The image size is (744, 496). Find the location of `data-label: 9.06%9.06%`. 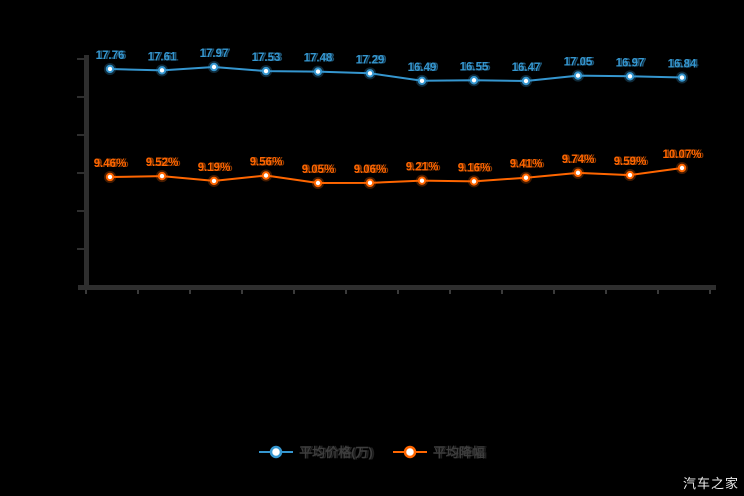

data-label: 9.06%9.06% is located at coordinates (371, 170).